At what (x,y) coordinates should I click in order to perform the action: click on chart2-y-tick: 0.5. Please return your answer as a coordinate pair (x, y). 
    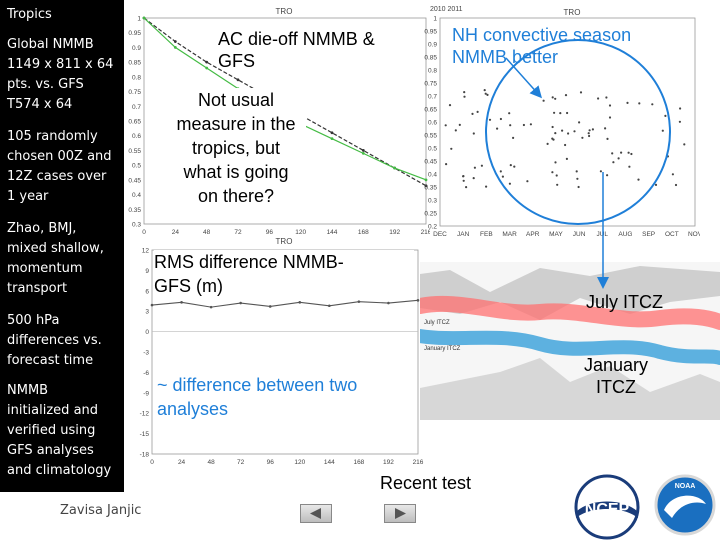
    Looking at the image, I should click on (432, 149).